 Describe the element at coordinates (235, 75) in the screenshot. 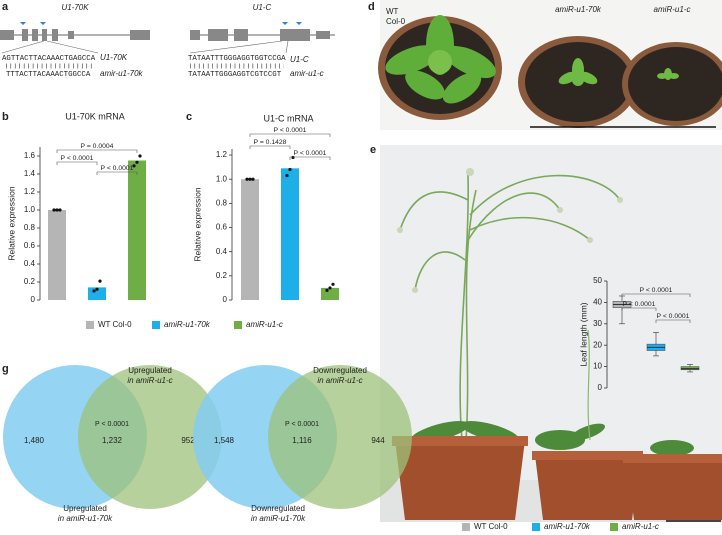

I see `amir-sequence: TATAATTGGGAGGTCGTCCGT` at that location.